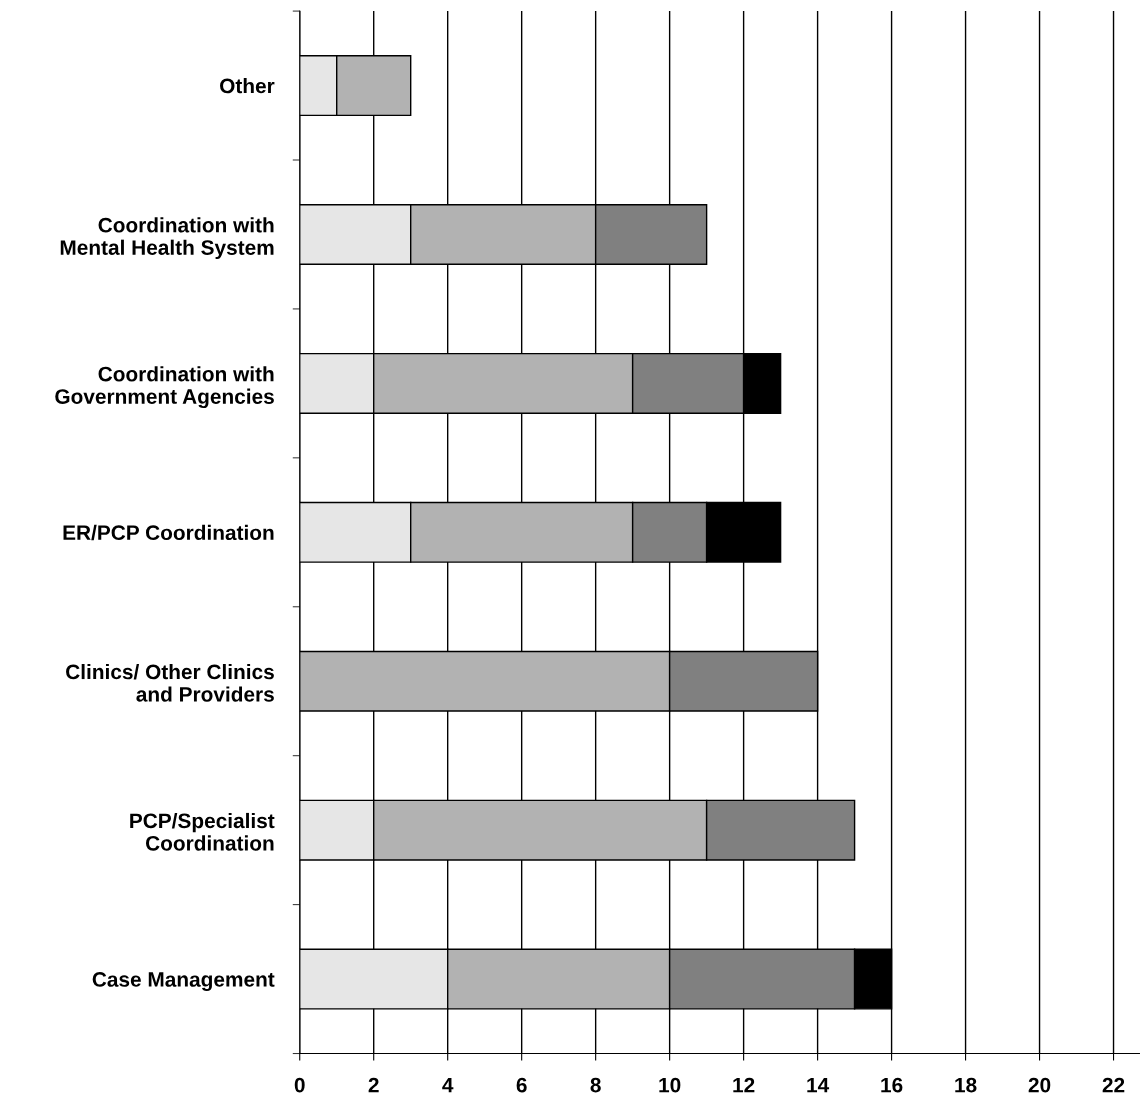  Describe the element at coordinates (1039, 1085) in the screenshot. I see `x-tick-label: 20` at that location.